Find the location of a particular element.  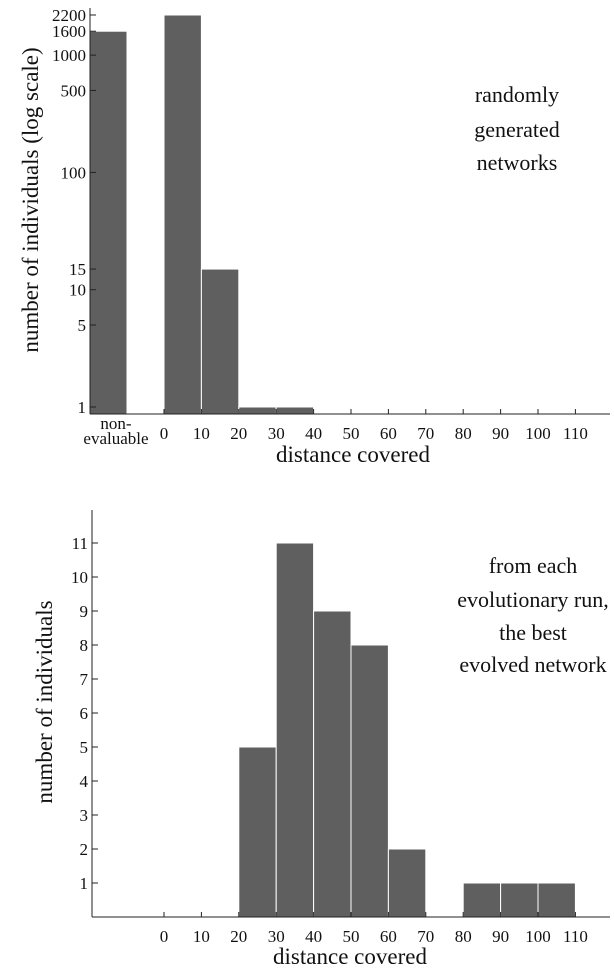

y-tick-label: 11 is located at coordinates (80, 543).